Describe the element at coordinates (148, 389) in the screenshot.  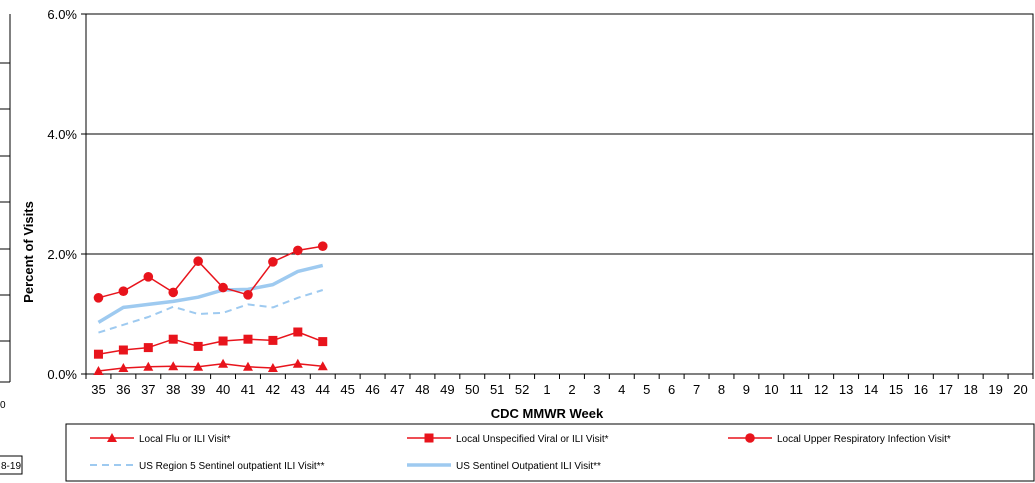
I see `x-tick-label: 37` at that location.